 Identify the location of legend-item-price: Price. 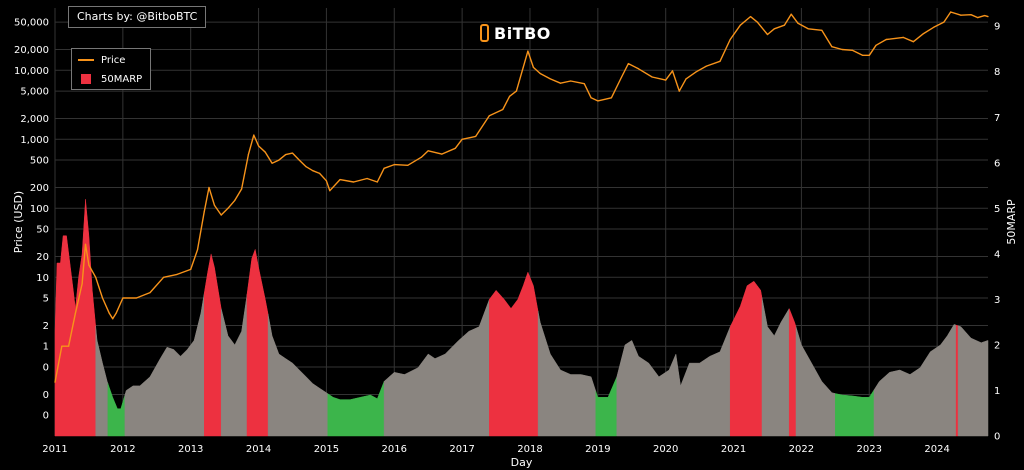
(111, 60).